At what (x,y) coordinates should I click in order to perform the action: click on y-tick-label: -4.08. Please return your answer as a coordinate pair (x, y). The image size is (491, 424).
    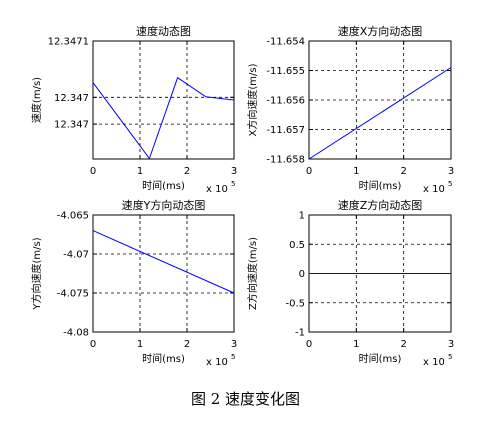
    Looking at the image, I should click on (76, 333).